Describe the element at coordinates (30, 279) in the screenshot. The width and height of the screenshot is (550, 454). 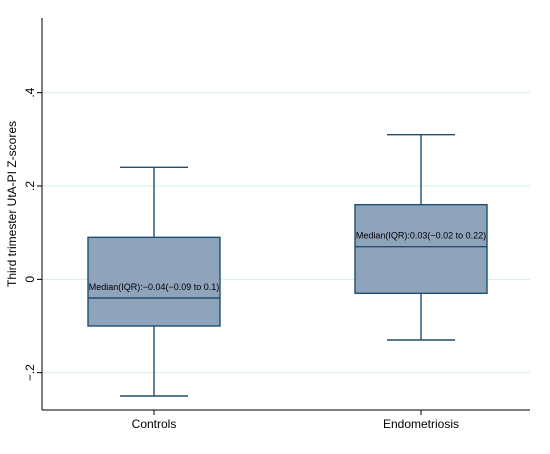
I see `y-tick-label: 0` at that location.